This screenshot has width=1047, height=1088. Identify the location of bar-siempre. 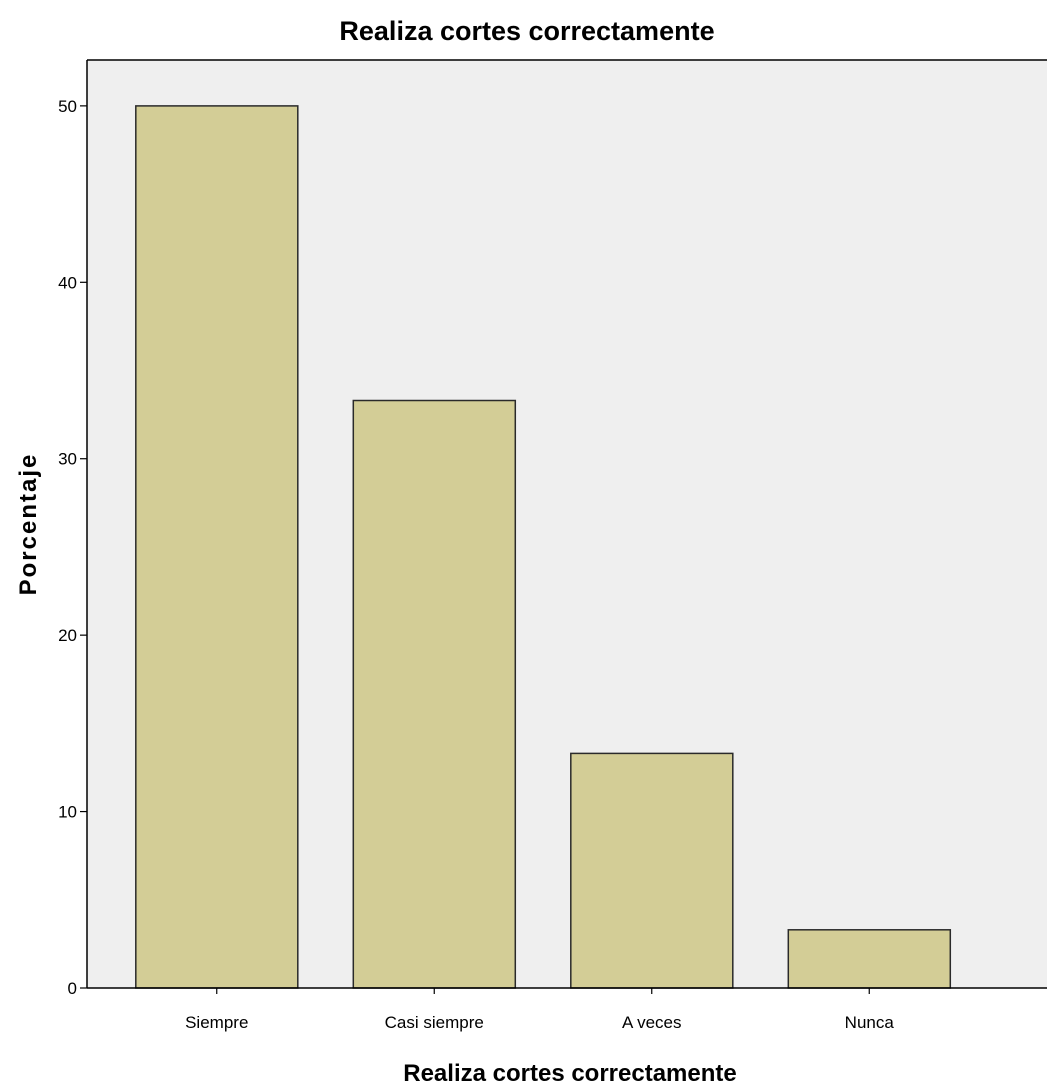
(217, 547).